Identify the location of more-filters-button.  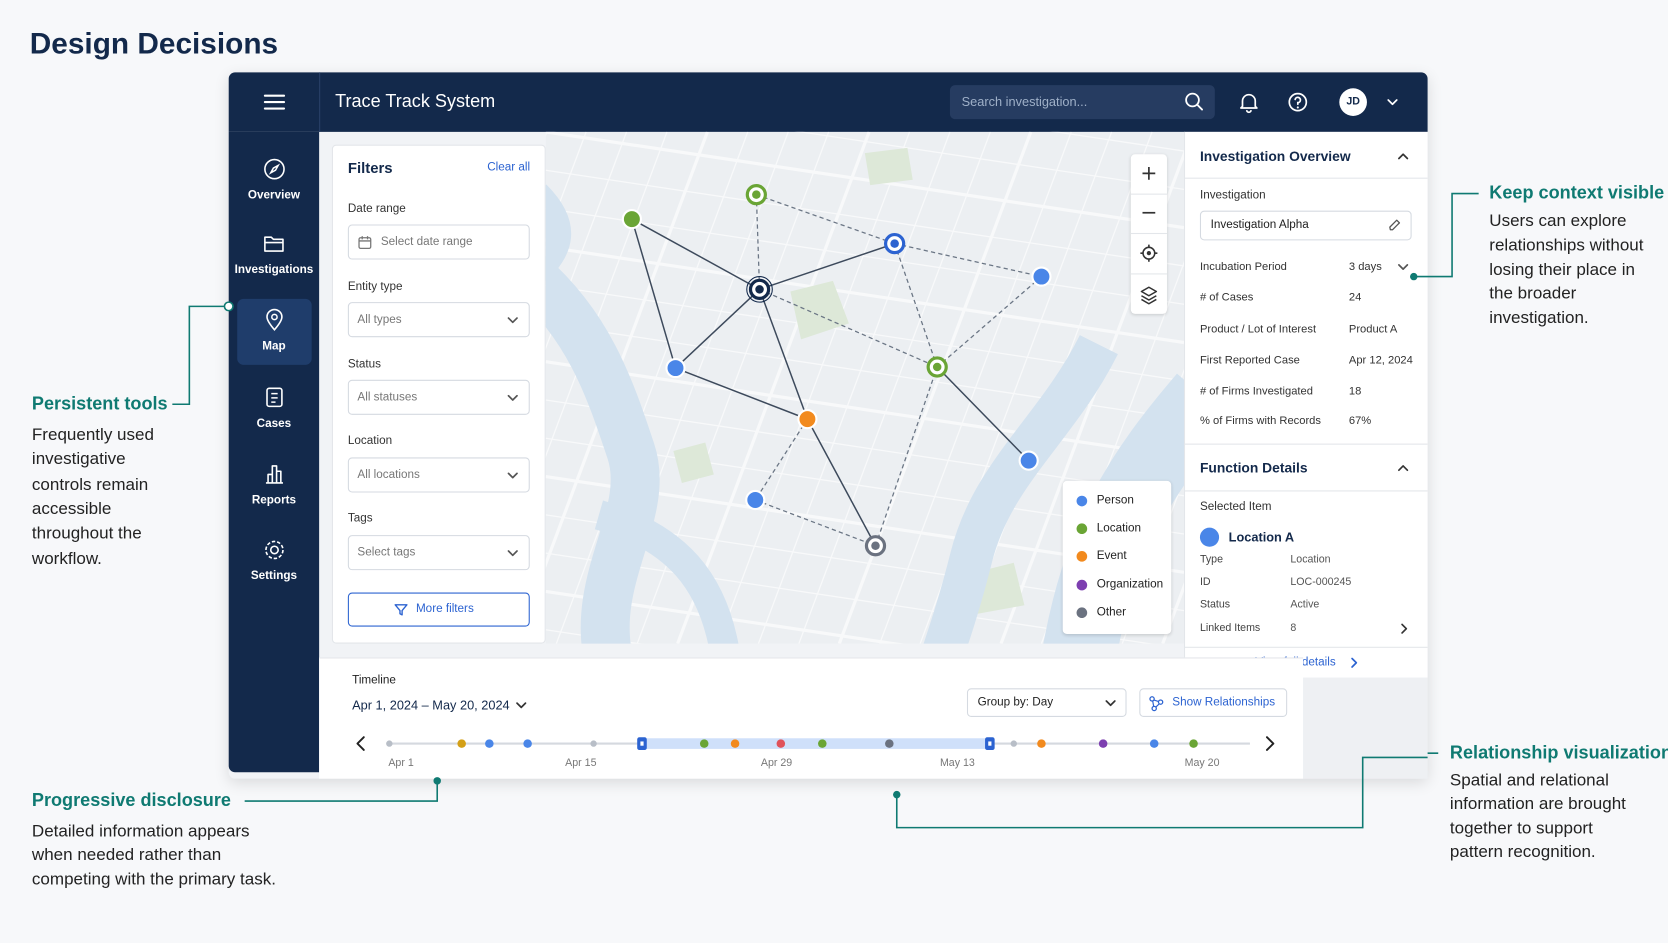
(438, 609).